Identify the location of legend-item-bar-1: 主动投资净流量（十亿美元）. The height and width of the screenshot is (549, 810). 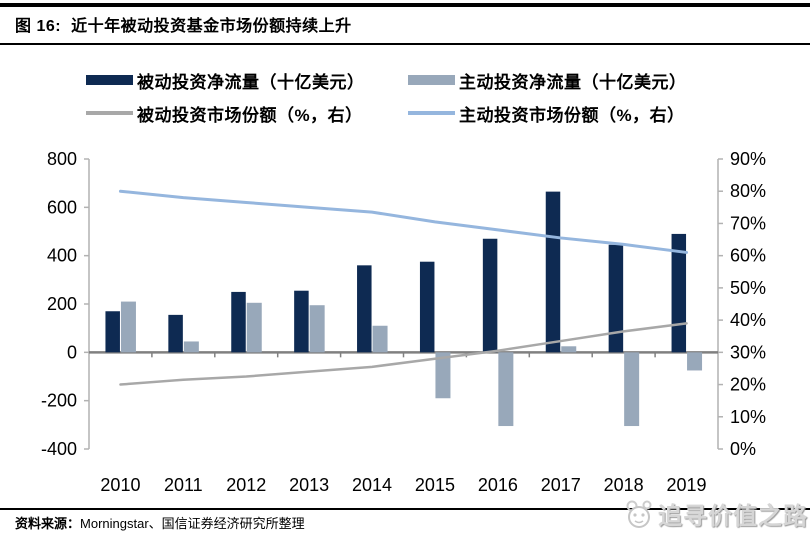
(547, 80).